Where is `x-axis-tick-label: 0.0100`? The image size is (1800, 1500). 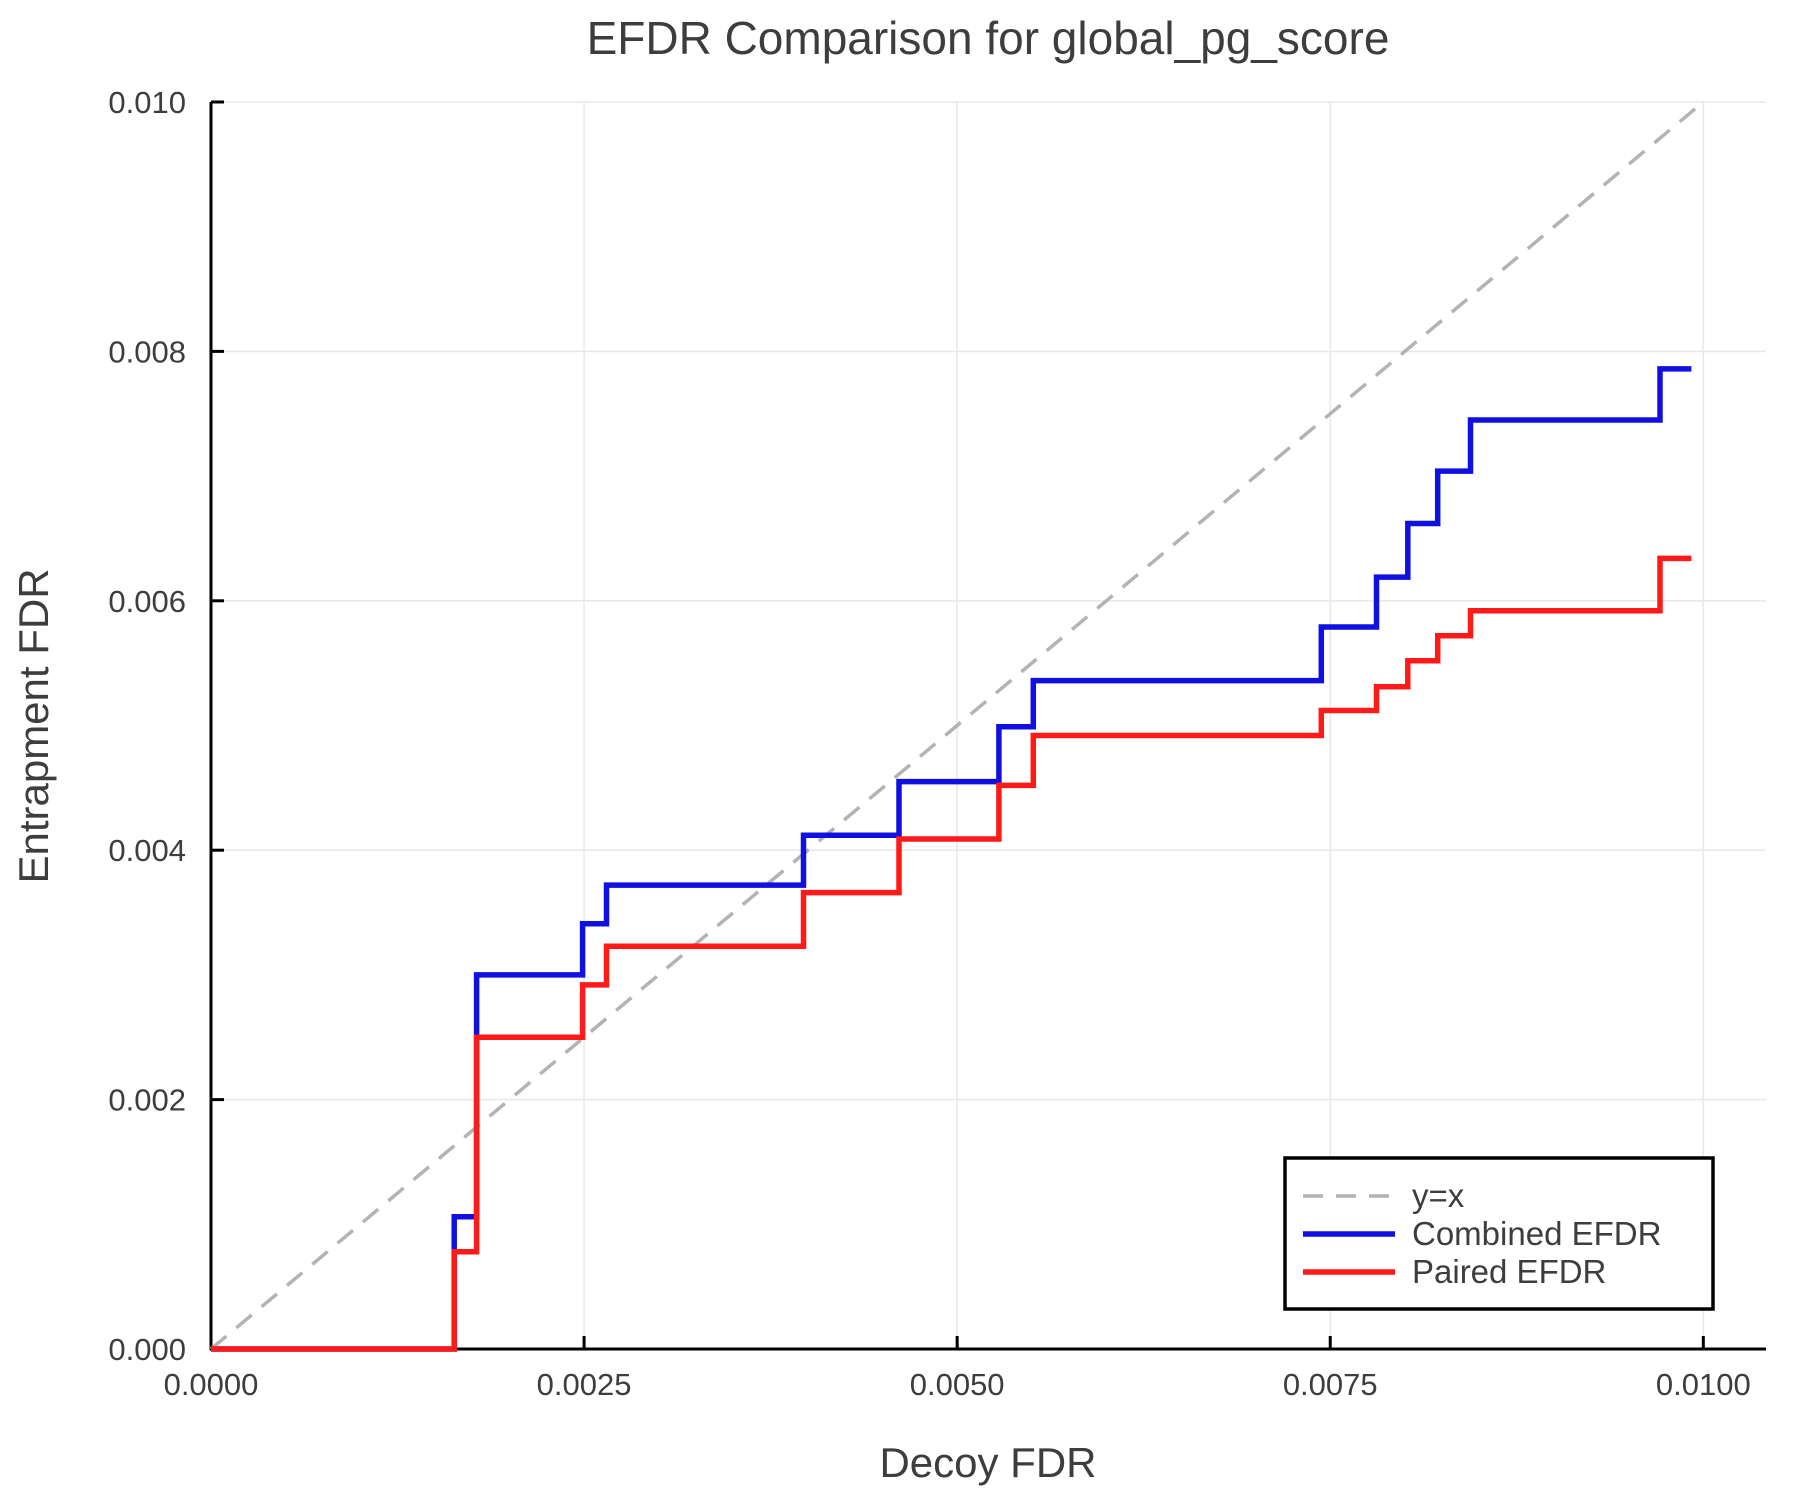 x-axis-tick-label: 0.0100 is located at coordinates (1703, 1384).